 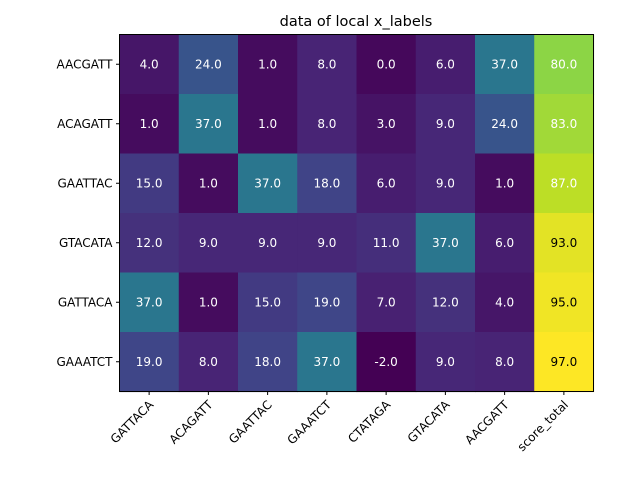 I want to click on cell-value-label: 80.0, so click(x=564, y=64).